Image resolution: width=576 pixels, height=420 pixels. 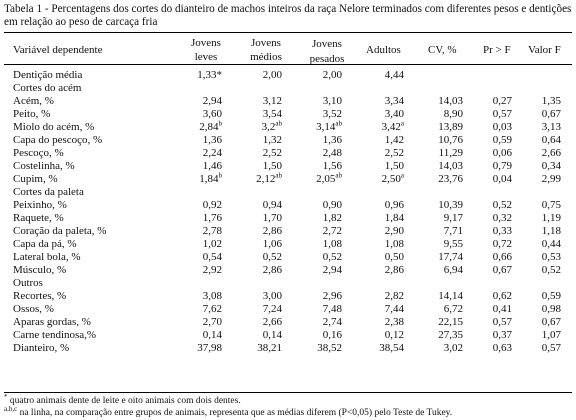 What do you see at coordinates (327, 51) in the screenshot?
I see `header-jovens-pesados: Jovens pesados` at bounding box center [327, 51].